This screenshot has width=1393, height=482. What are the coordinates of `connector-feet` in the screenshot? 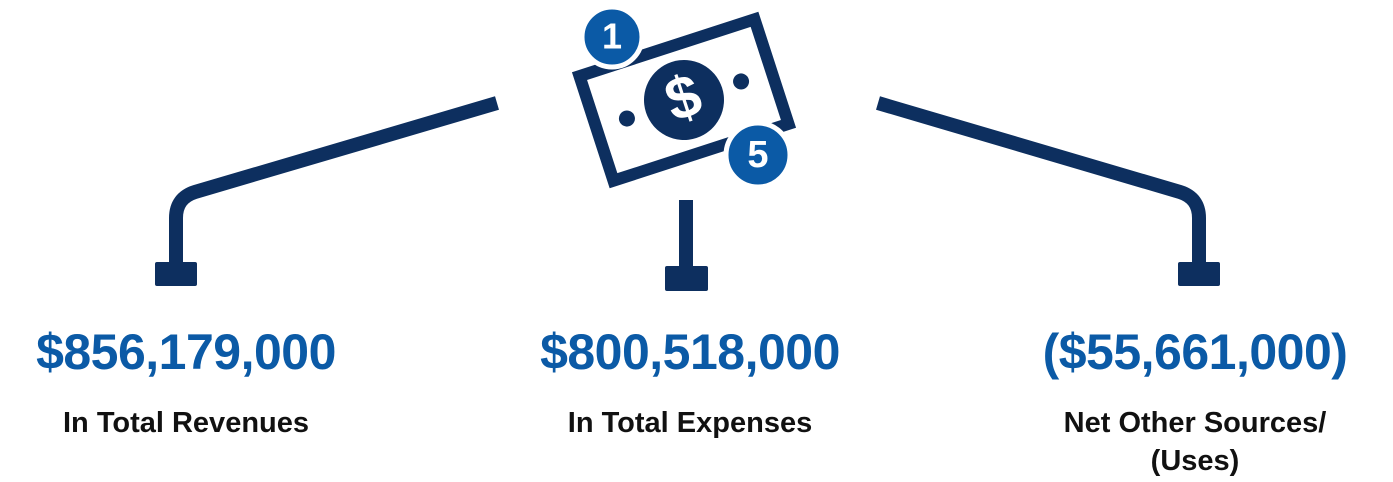 It's located at (687, 276).